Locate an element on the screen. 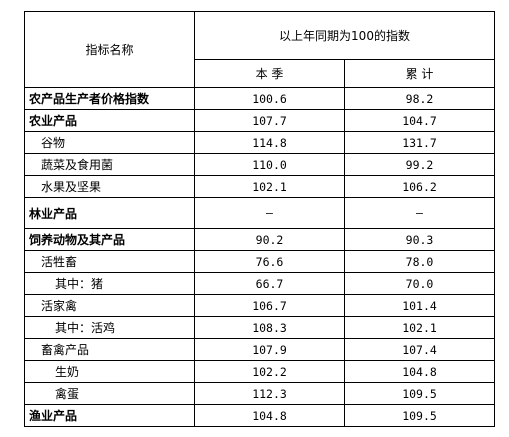 The image size is (509, 437). row-label: 其中：猪 is located at coordinates (109, 283).